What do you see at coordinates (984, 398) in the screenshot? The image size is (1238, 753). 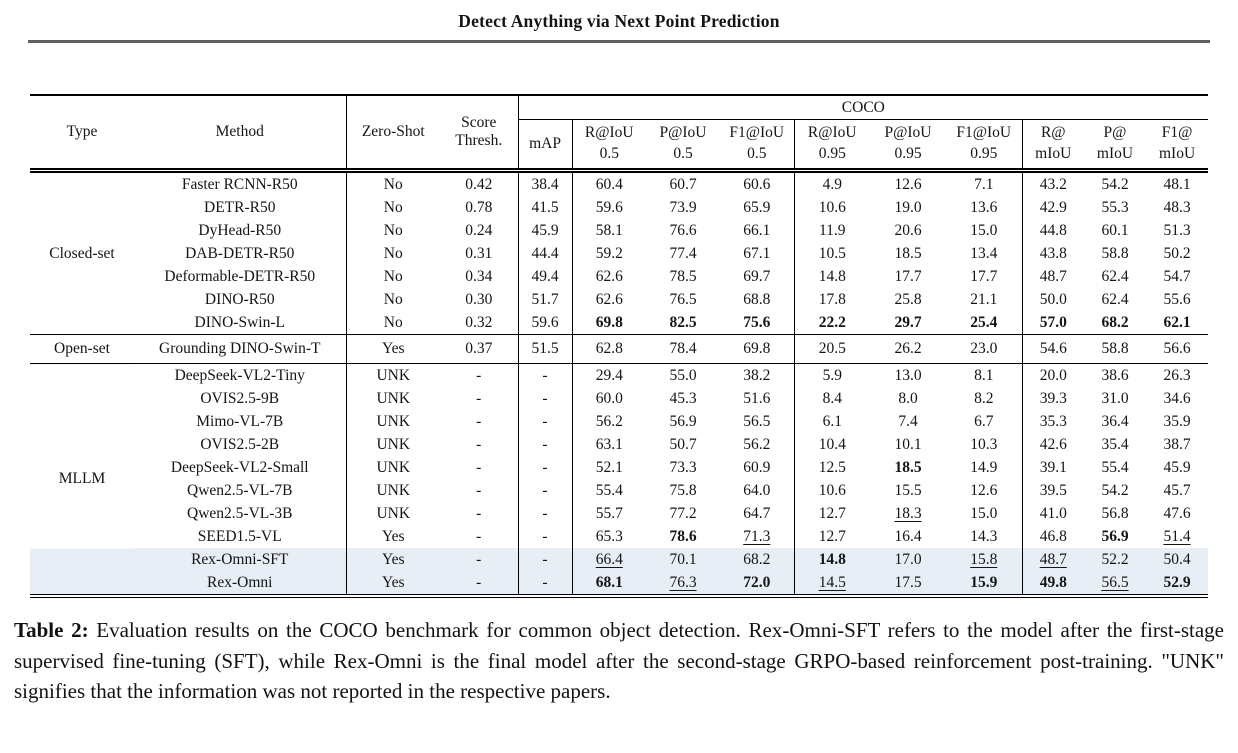 I see `value-cell: 8.2` at bounding box center [984, 398].